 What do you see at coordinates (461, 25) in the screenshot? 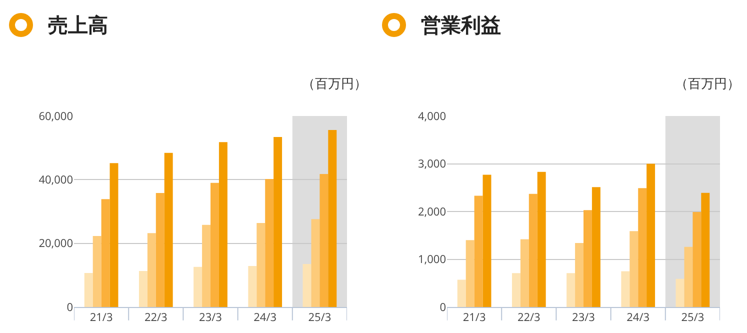
I see `chart-title: 営業利益` at bounding box center [461, 25].